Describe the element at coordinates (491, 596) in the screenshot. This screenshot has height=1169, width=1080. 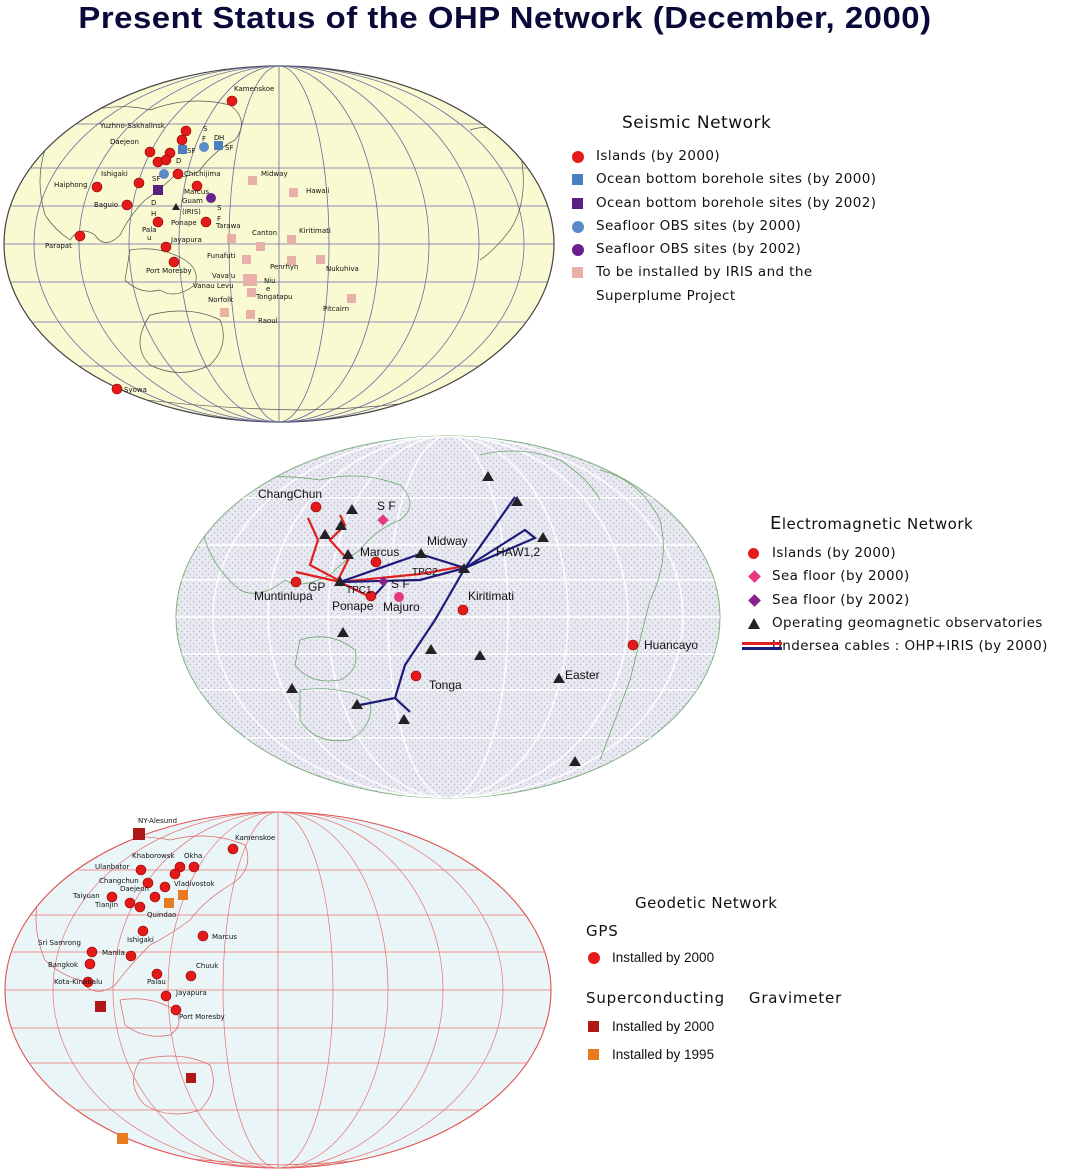
I see `em-label-kiritimati: Kiritimati` at that location.